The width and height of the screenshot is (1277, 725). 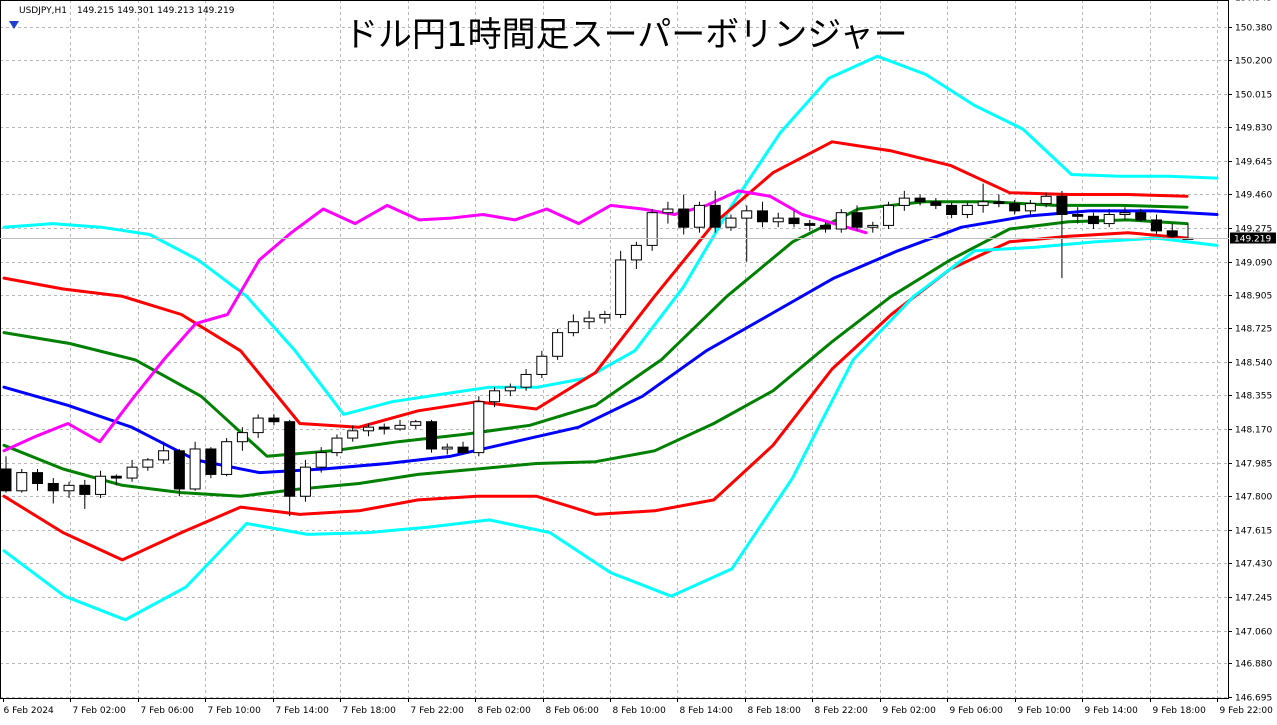 What do you see at coordinates (43, 11) in the screenshot?
I see `symbol-label: USDJPY,H1` at bounding box center [43, 11].